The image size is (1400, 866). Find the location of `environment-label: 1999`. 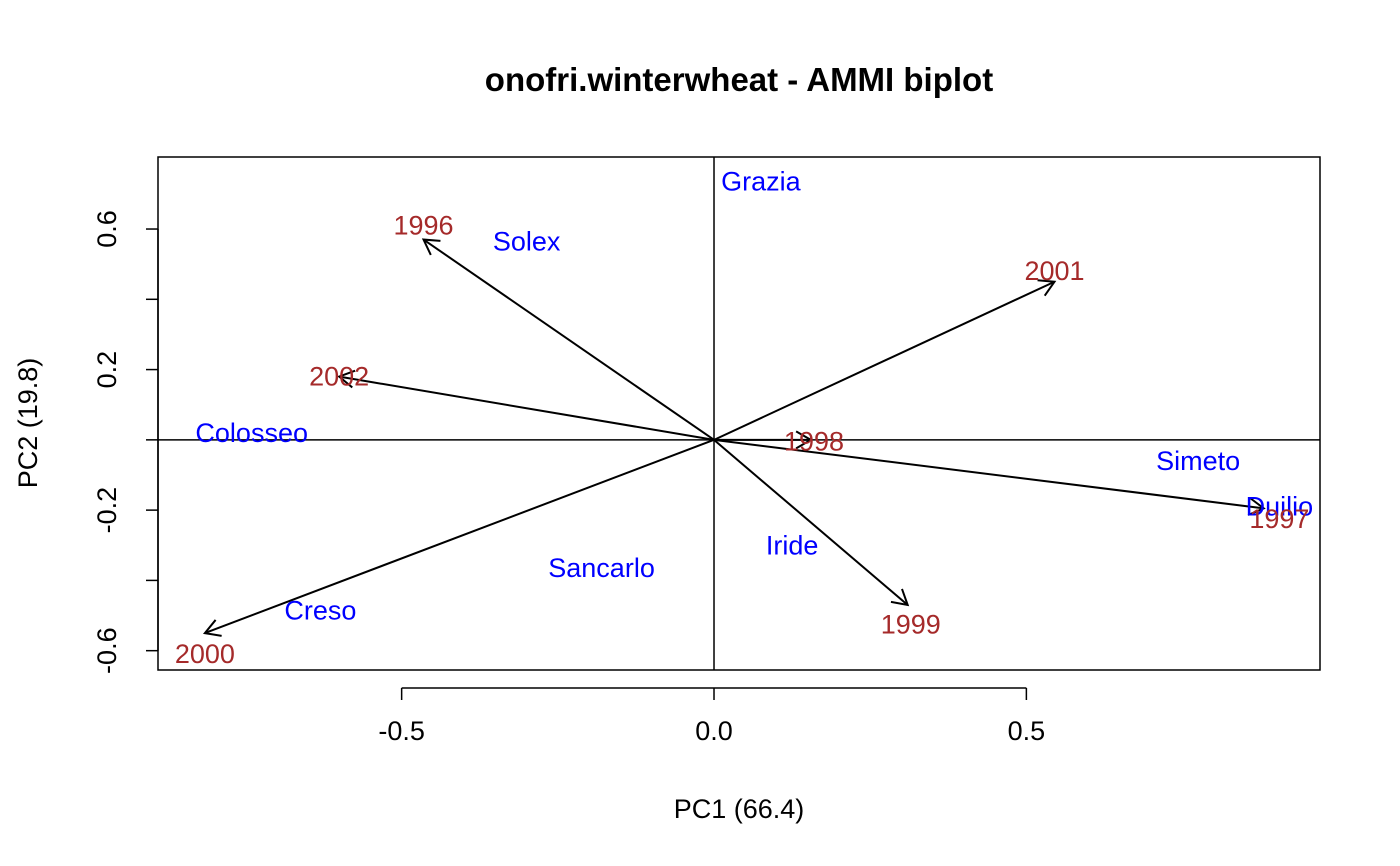

environment-label: 1999 is located at coordinates (911, 624).